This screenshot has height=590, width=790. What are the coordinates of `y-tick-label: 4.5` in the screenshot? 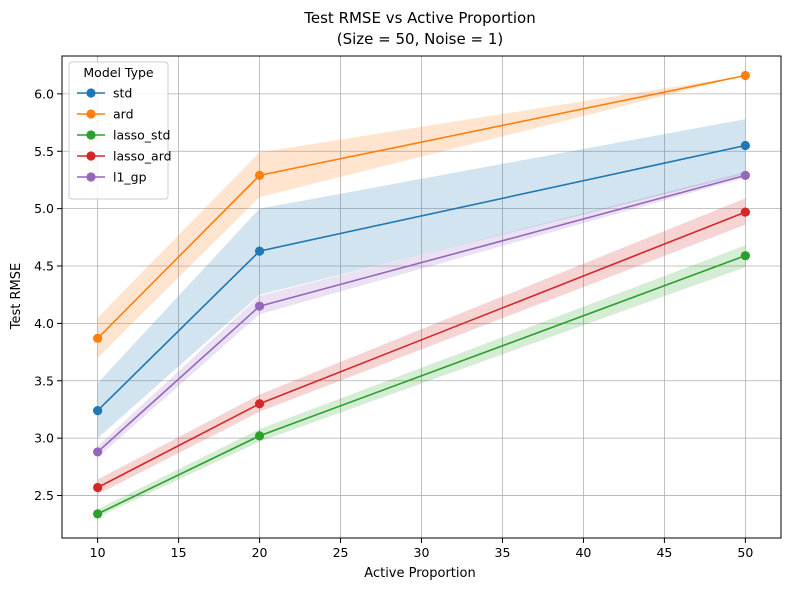 It's located at (44, 266).